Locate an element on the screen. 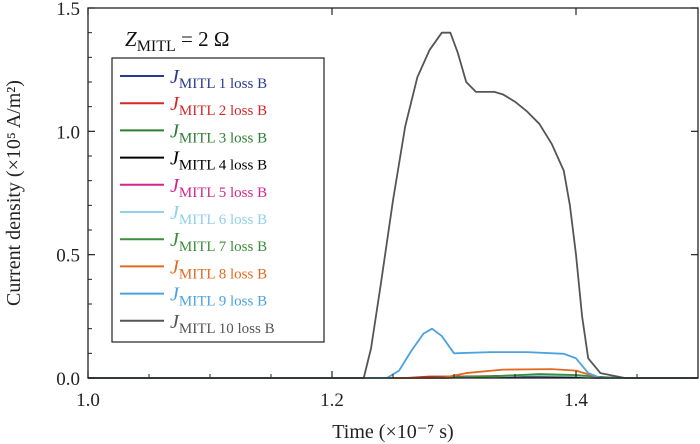  y-tick-label: 1.0 is located at coordinates (68, 132).